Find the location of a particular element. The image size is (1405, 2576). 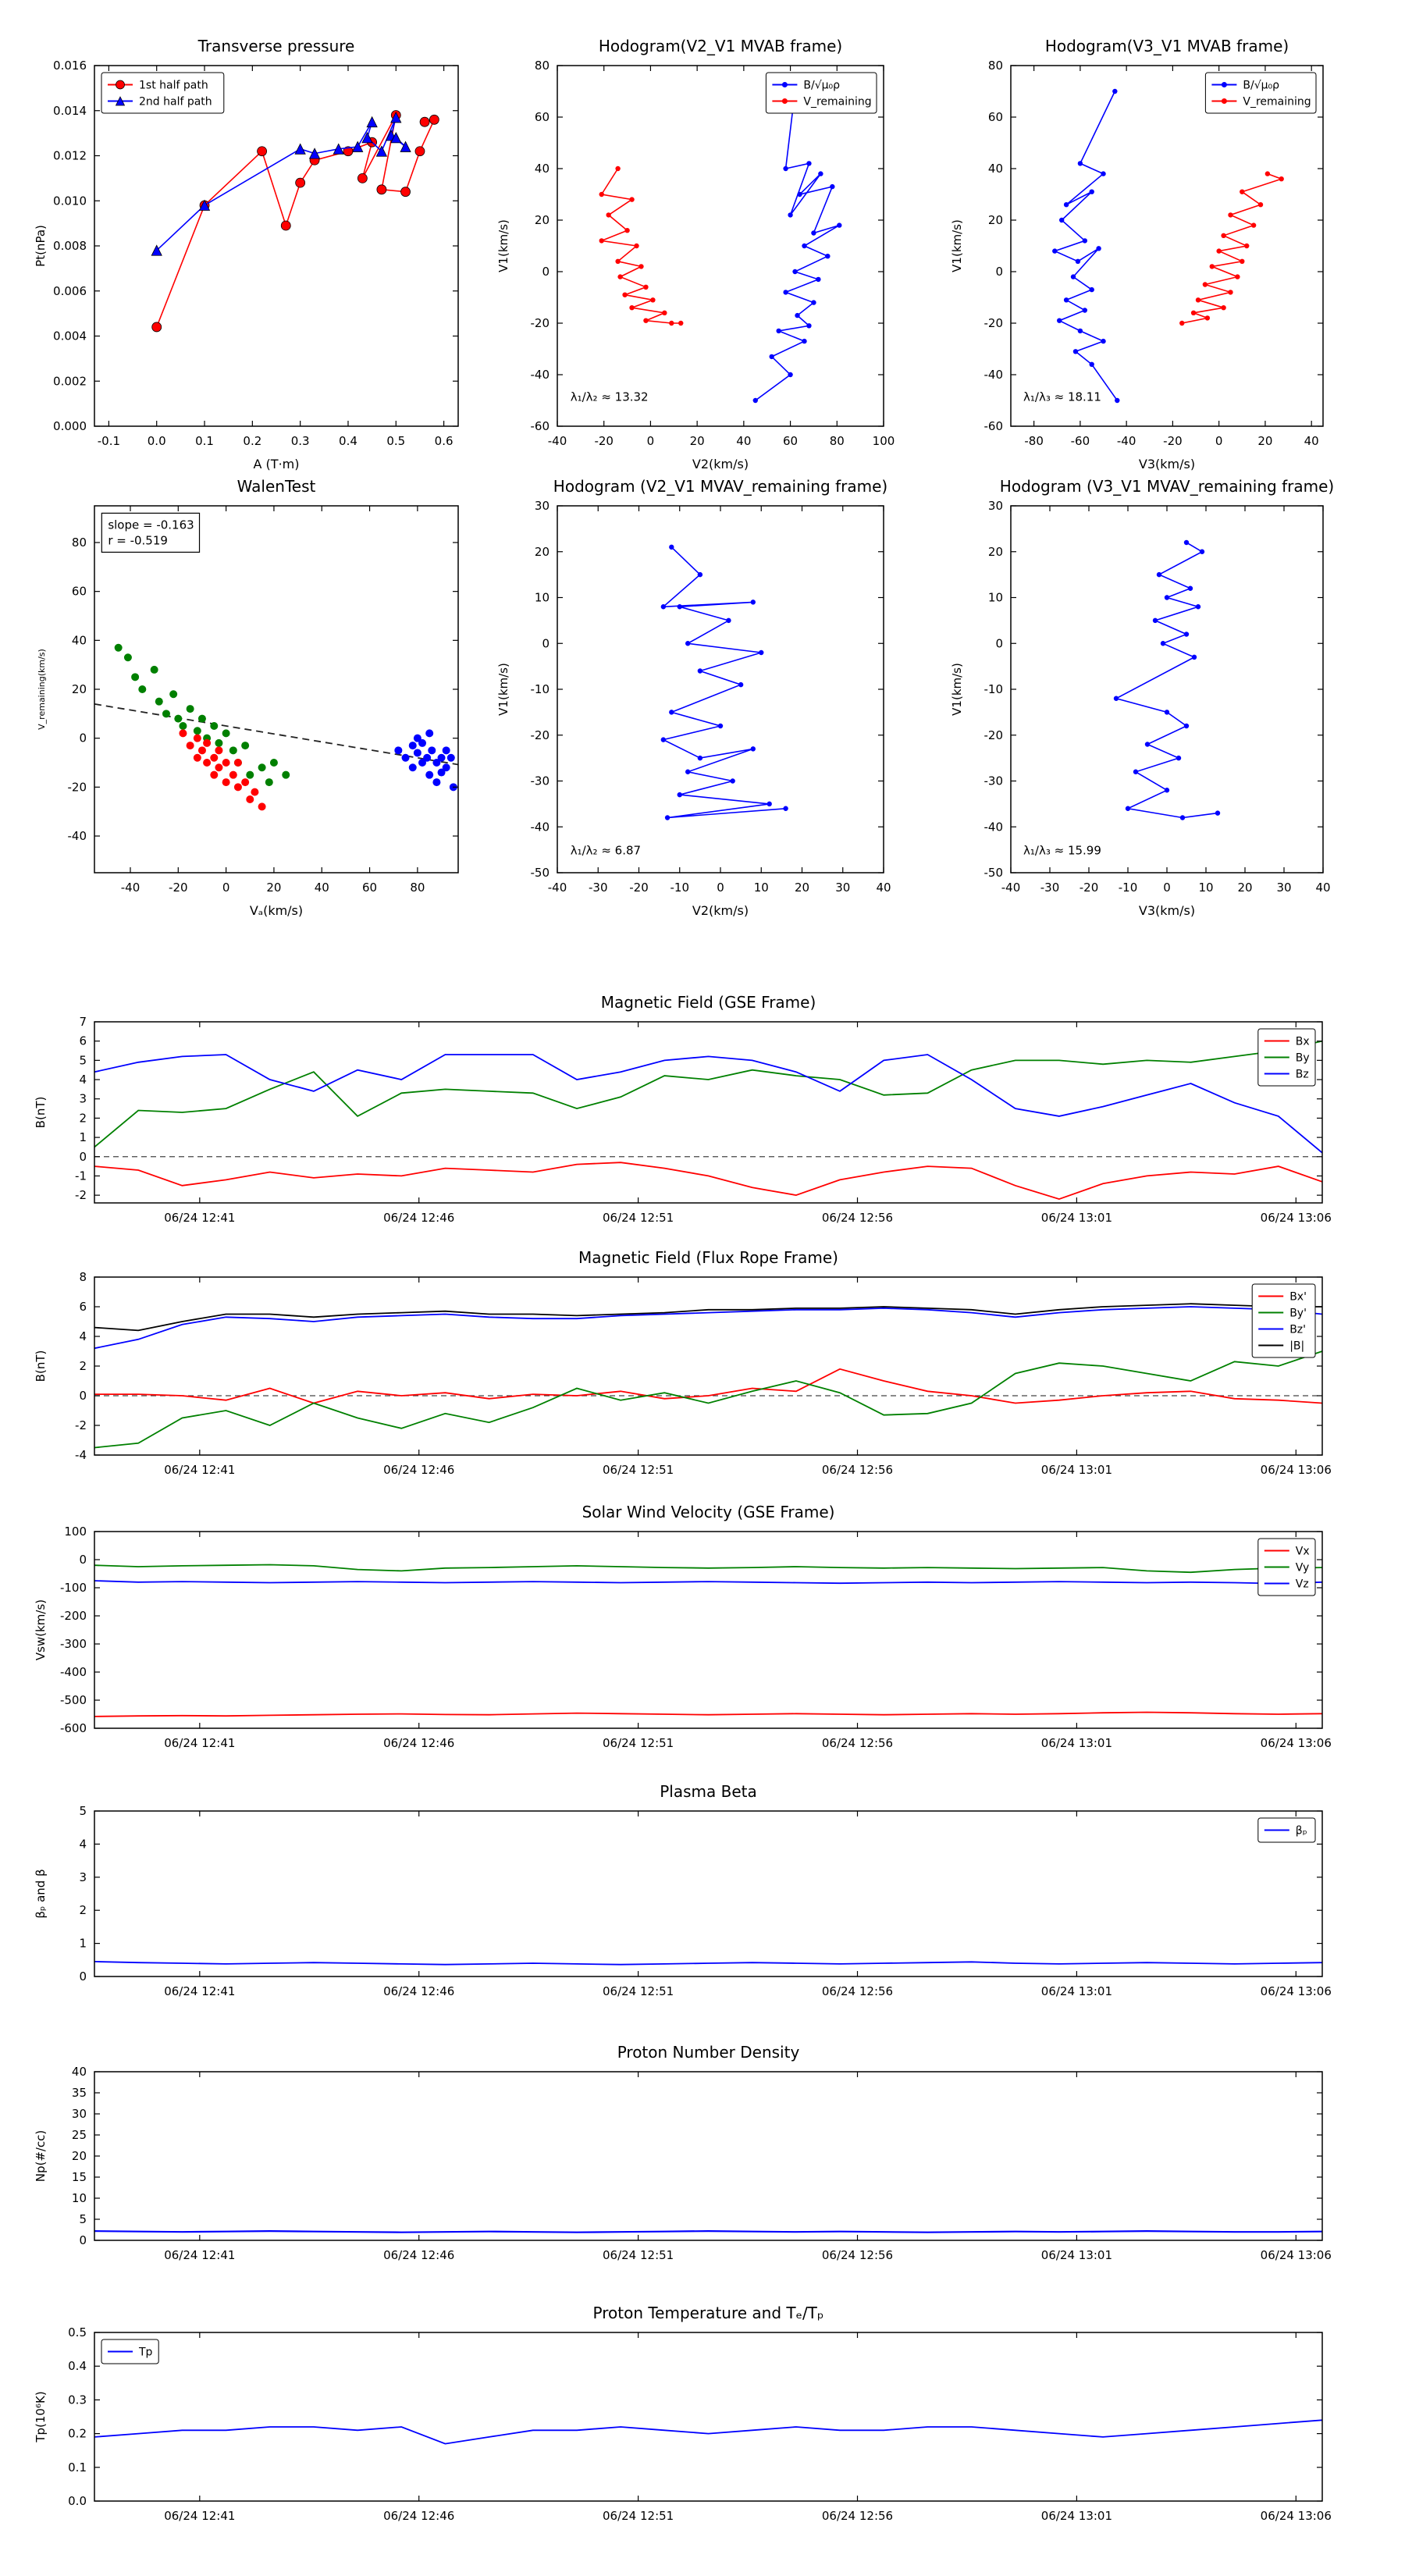

y-tick-label: 0.1 is located at coordinates (77, 2467).